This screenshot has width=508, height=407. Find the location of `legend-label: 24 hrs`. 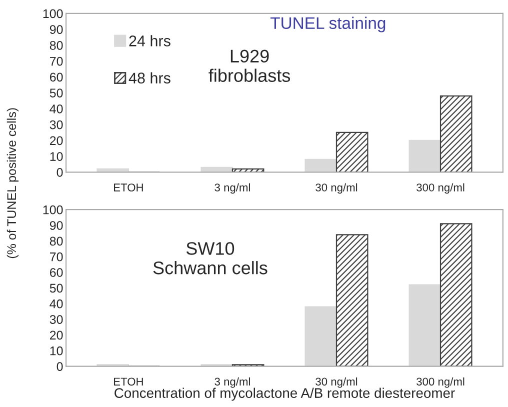

legend-label: 24 hrs is located at coordinates (149, 40).